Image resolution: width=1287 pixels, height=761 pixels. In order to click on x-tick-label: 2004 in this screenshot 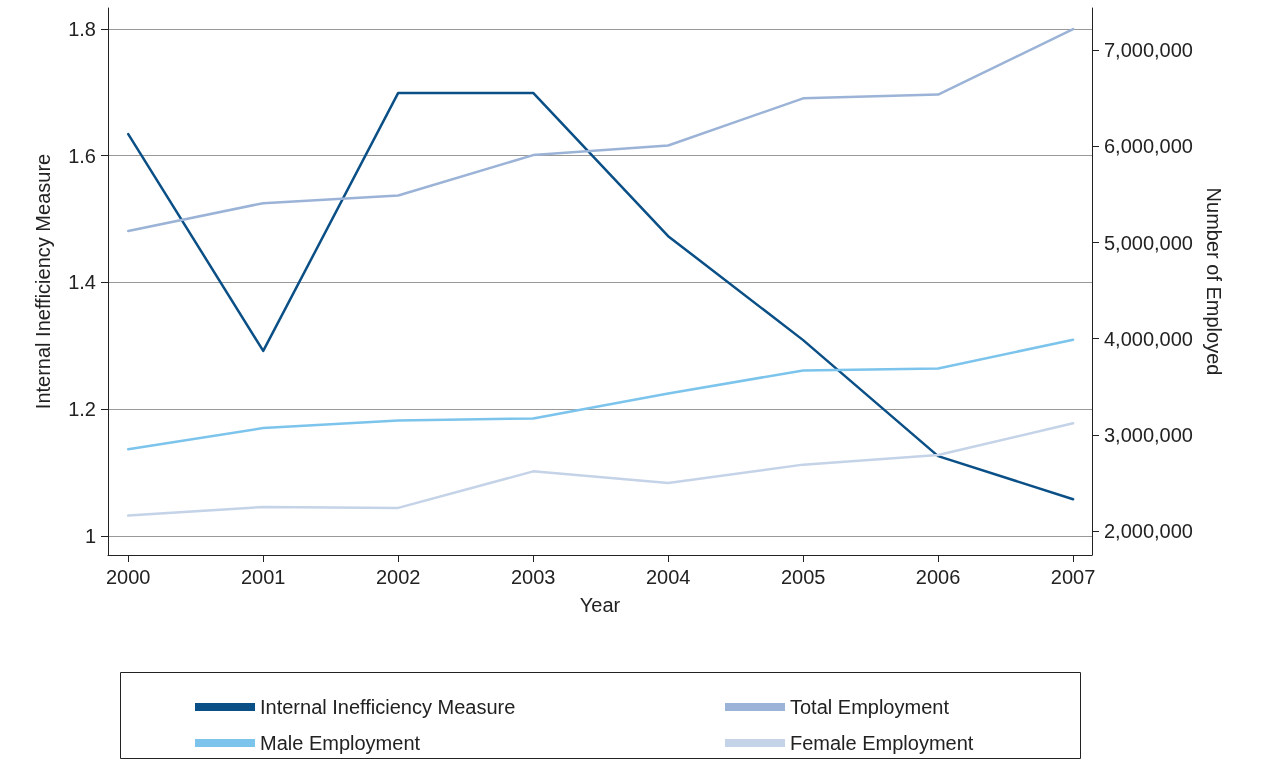, I will do `click(668, 577)`.